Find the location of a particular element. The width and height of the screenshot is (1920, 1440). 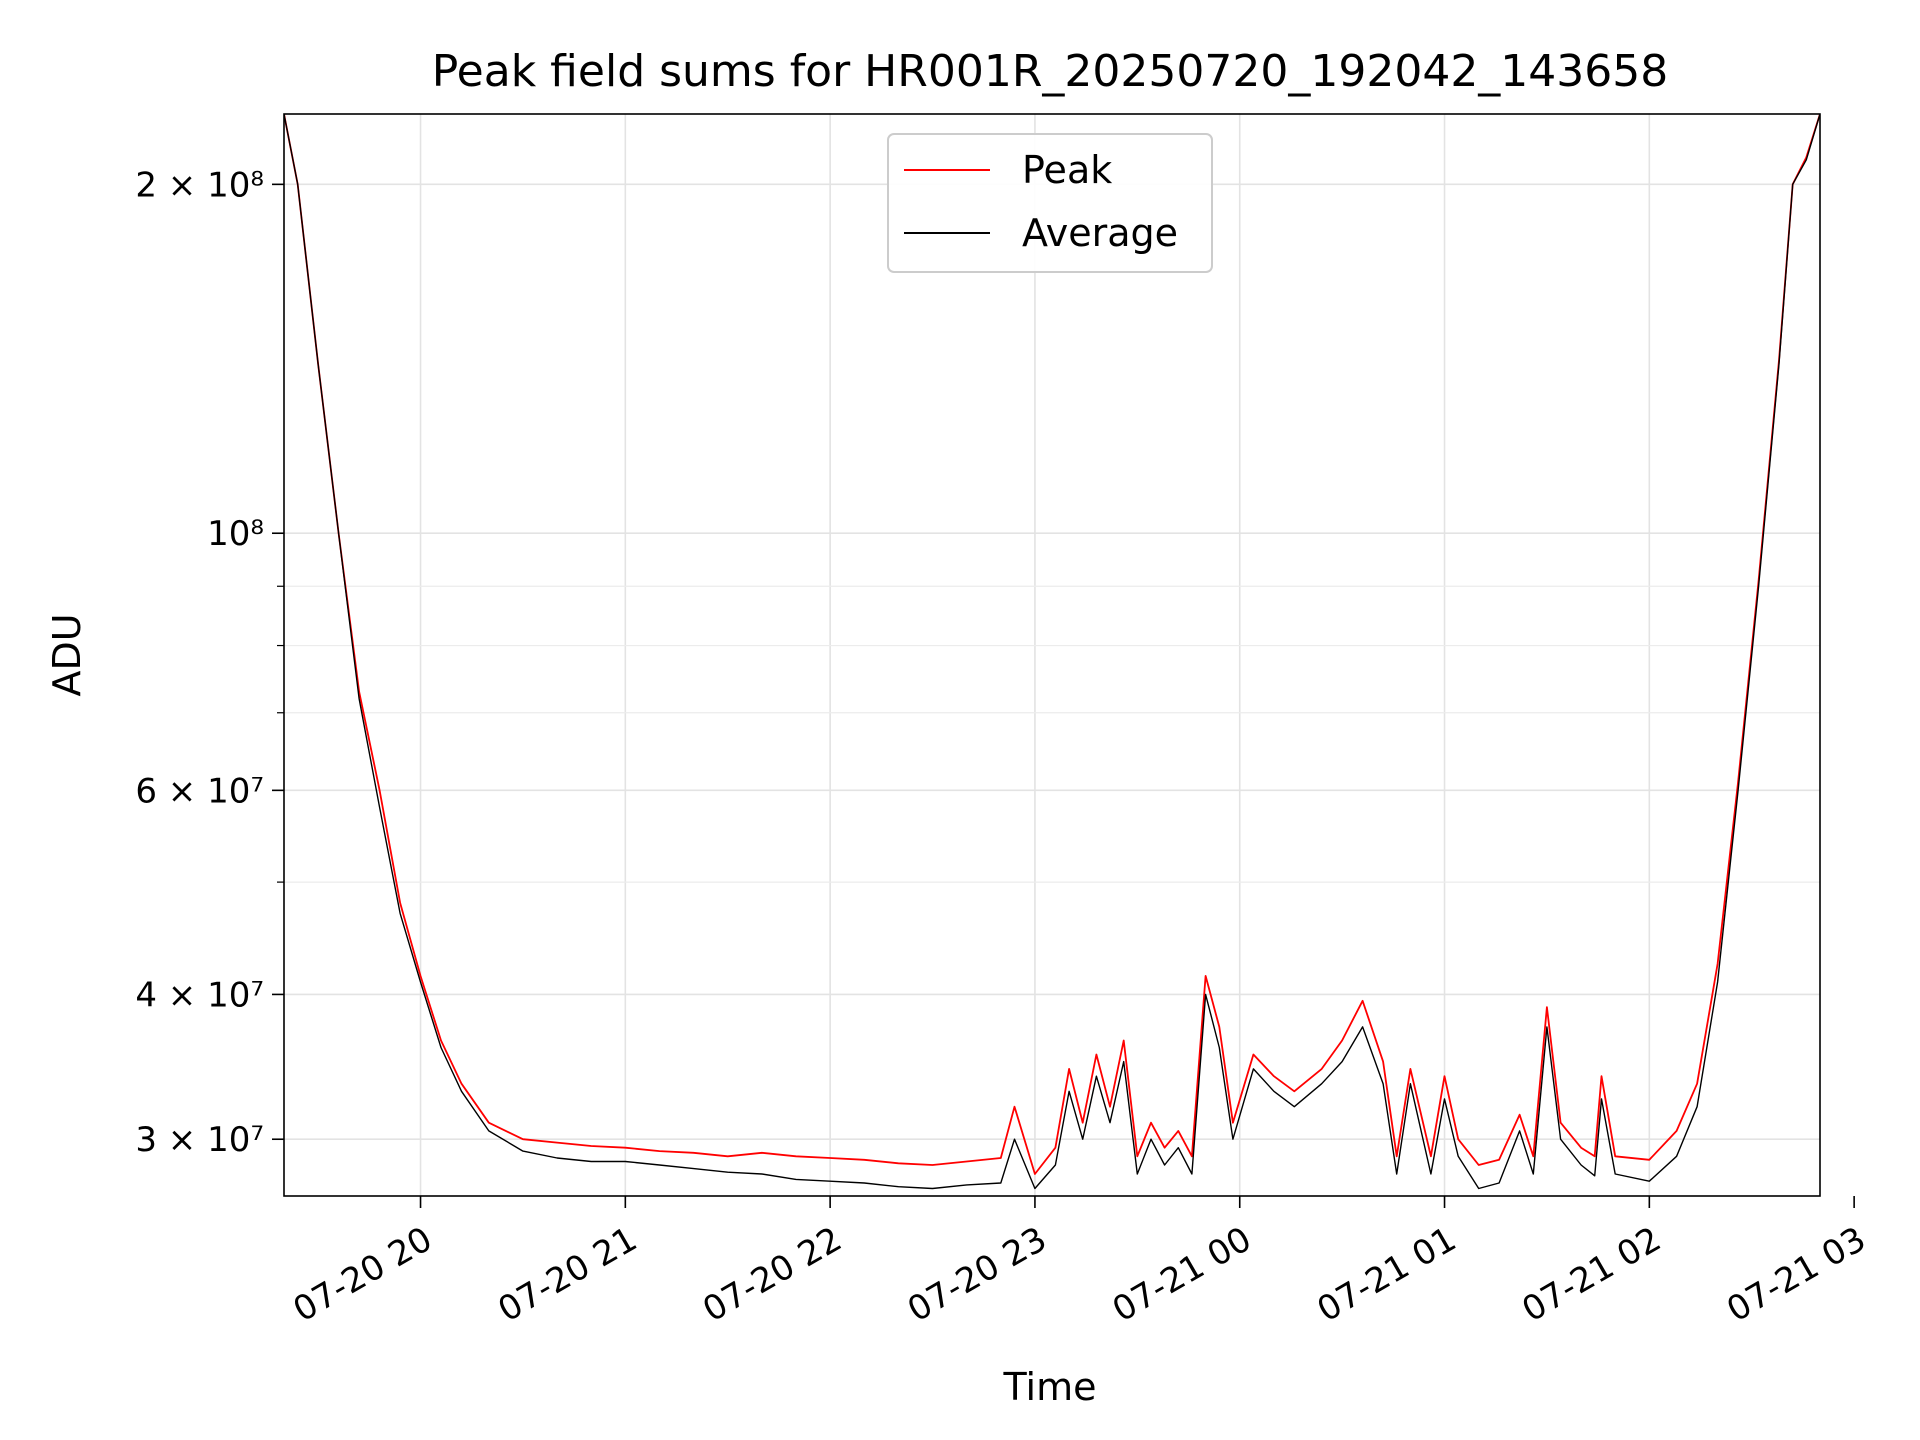

y-tick-label: 4 × 10⁷ is located at coordinates (199, 995).